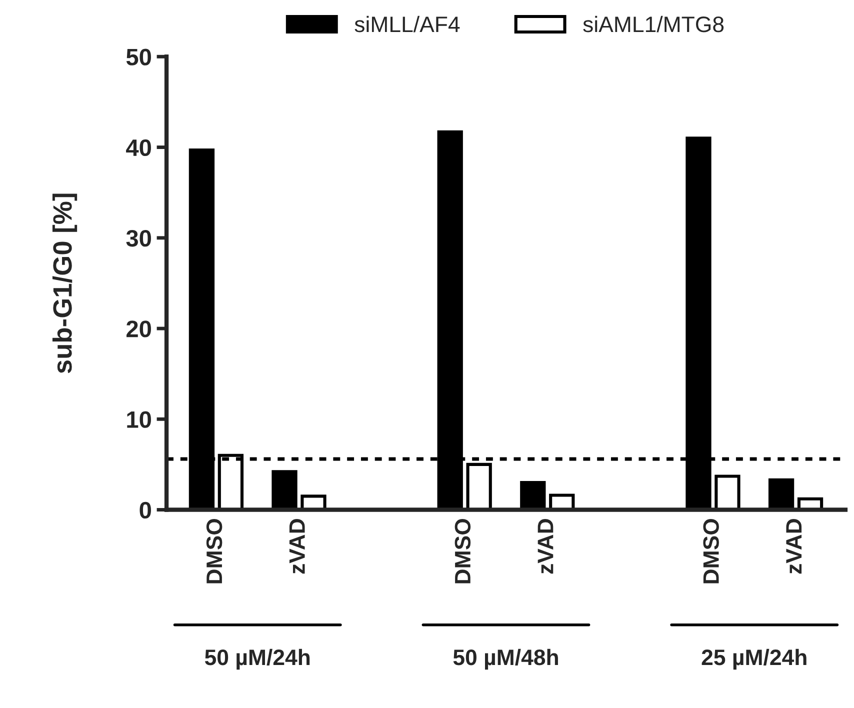 The height and width of the screenshot is (708, 854). Describe the element at coordinates (65, 284) in the screenshot. I see `y-axis-title: sub-G1/G0 [%]` at that location.